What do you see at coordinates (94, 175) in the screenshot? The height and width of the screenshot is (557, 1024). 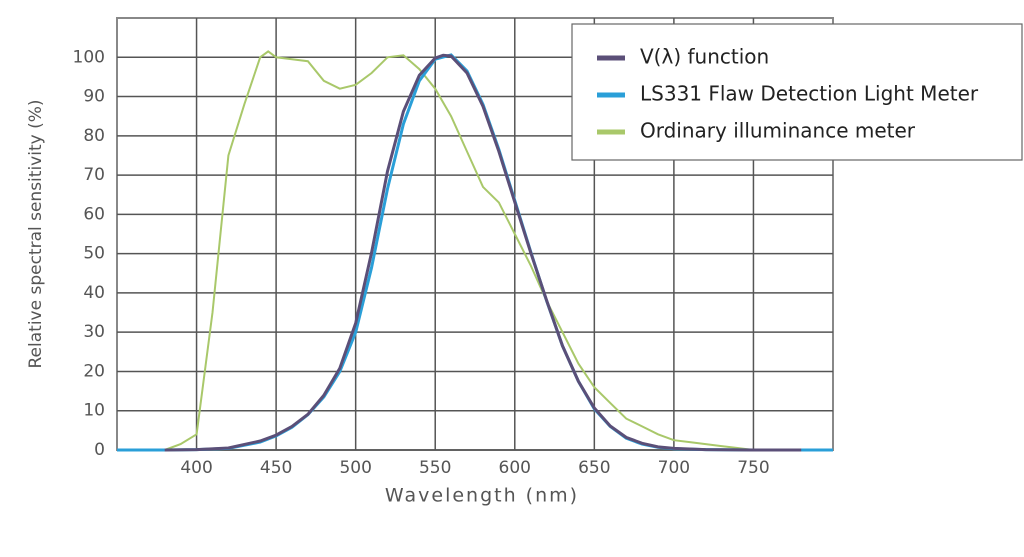 I see `y-tick-label: 70` at bounding box center [94, 175].